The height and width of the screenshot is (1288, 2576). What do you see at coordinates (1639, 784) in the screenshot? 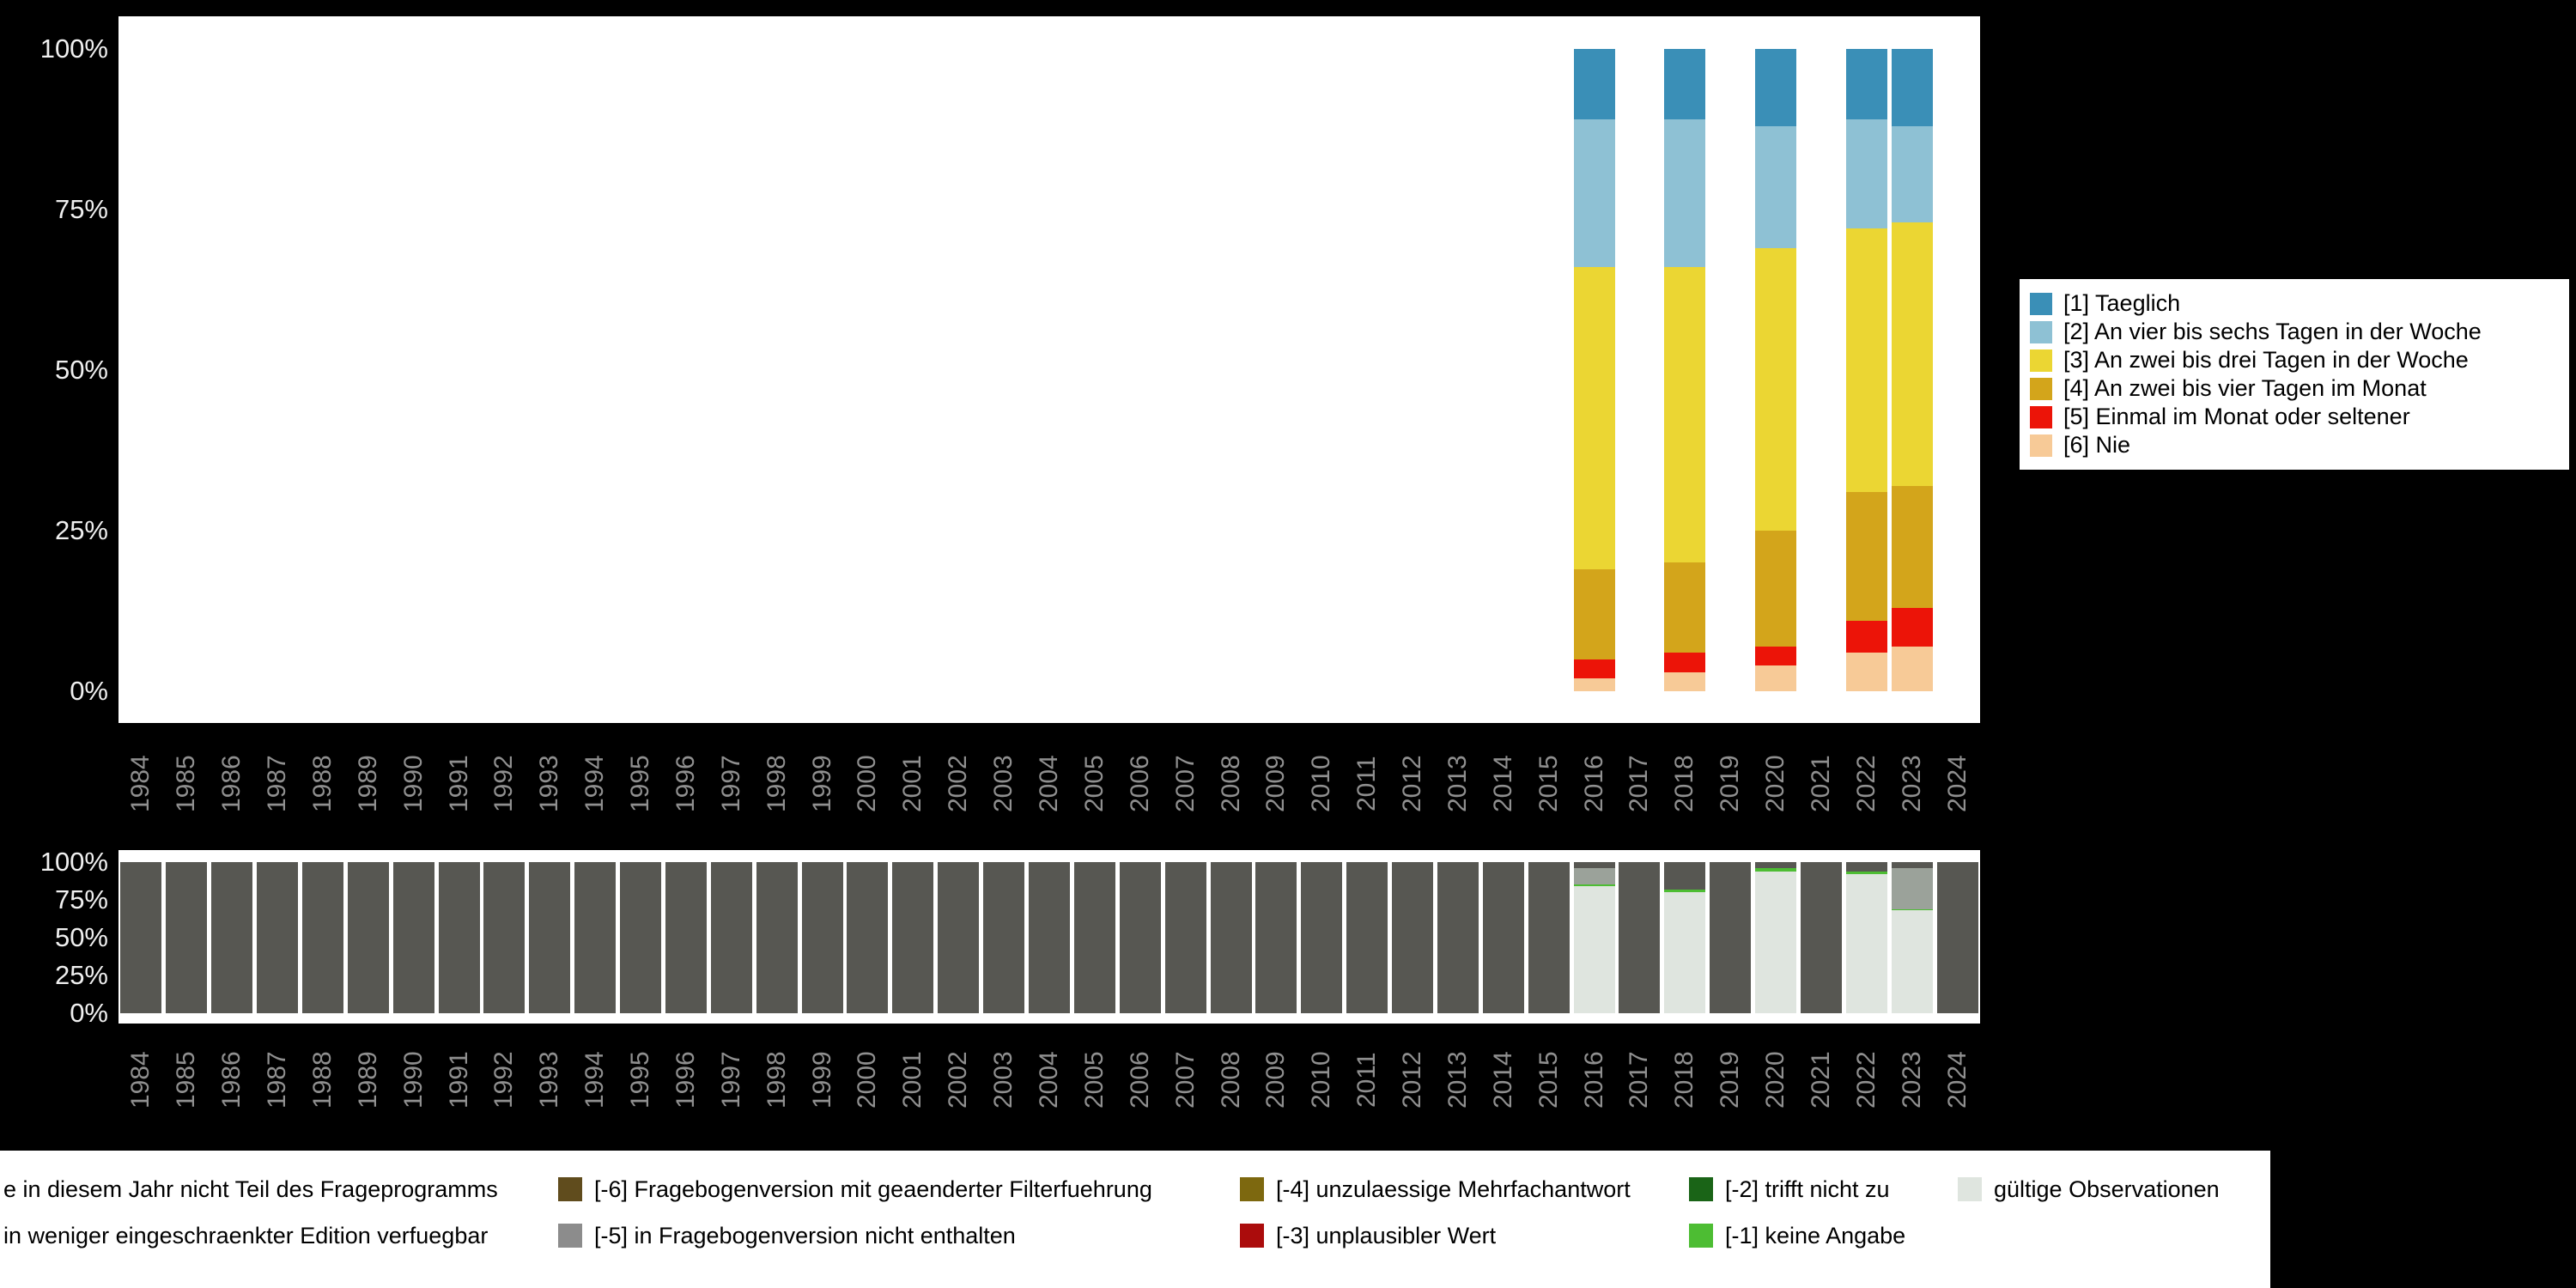
I see `x-tick-label: 2017` at bounding box center [1639, 784].